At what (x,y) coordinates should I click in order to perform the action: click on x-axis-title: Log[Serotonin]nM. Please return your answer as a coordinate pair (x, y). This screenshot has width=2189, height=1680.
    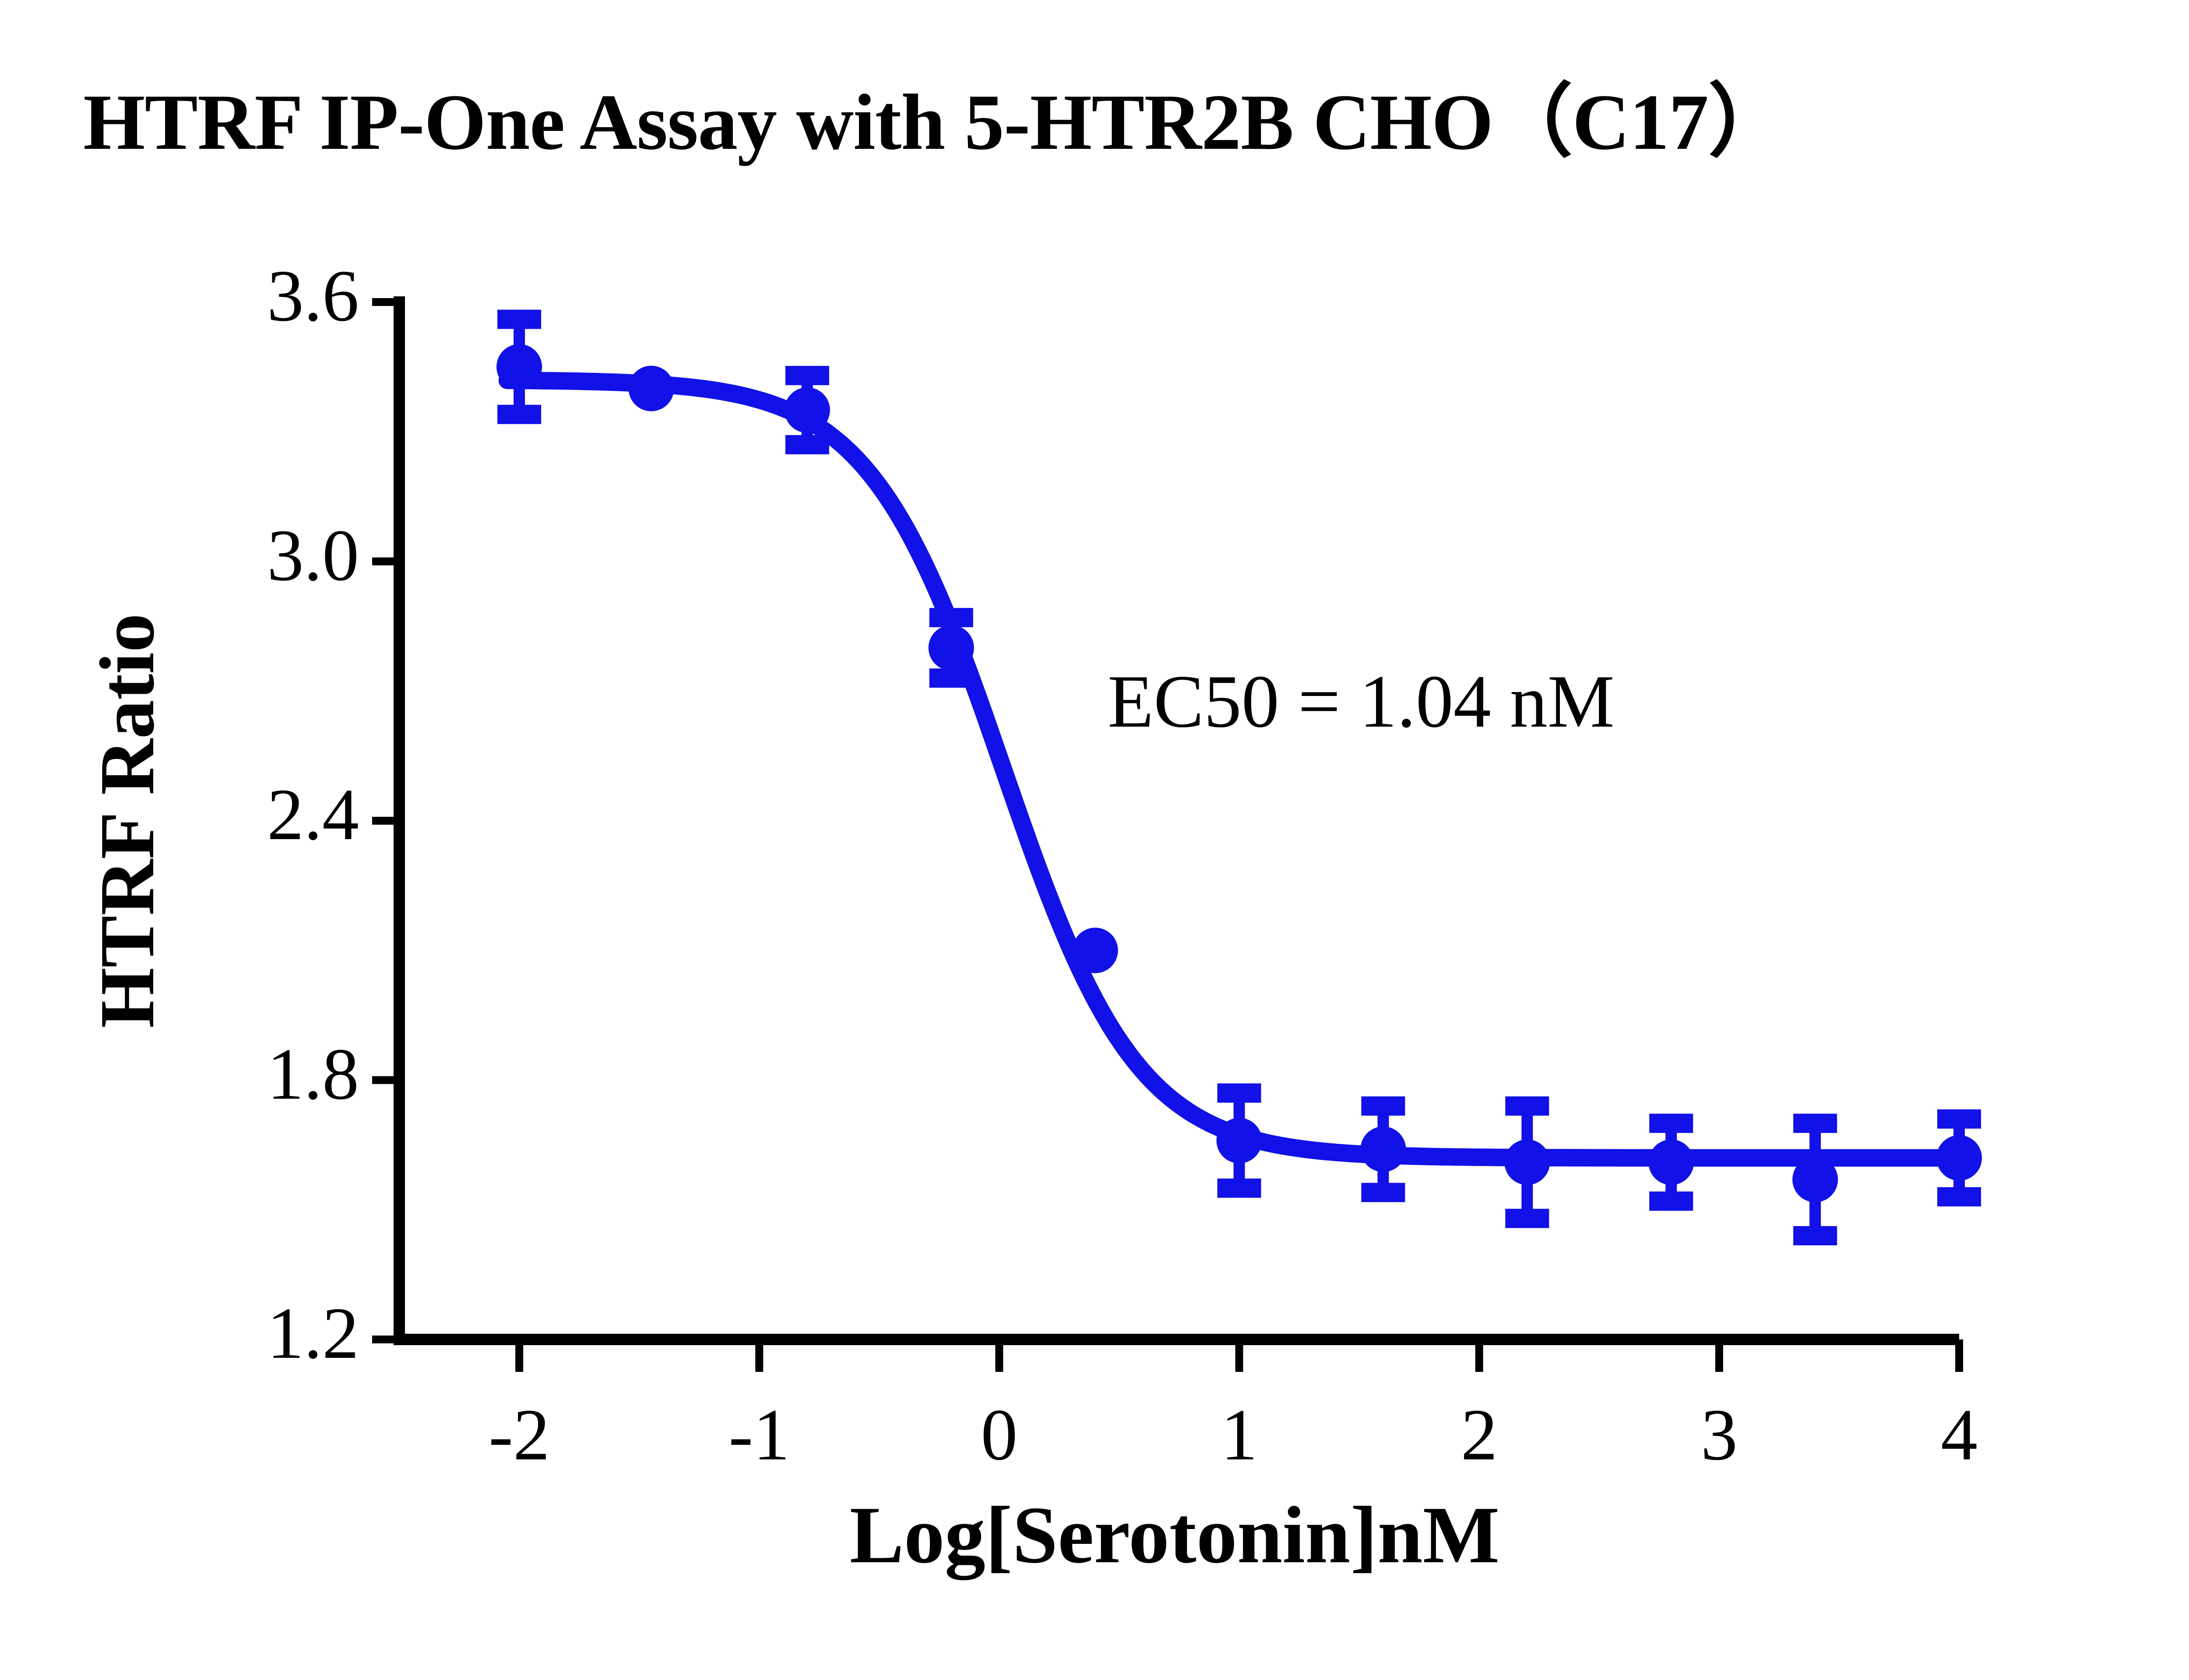
    Looking at the image, I should click on (1174, 1535).